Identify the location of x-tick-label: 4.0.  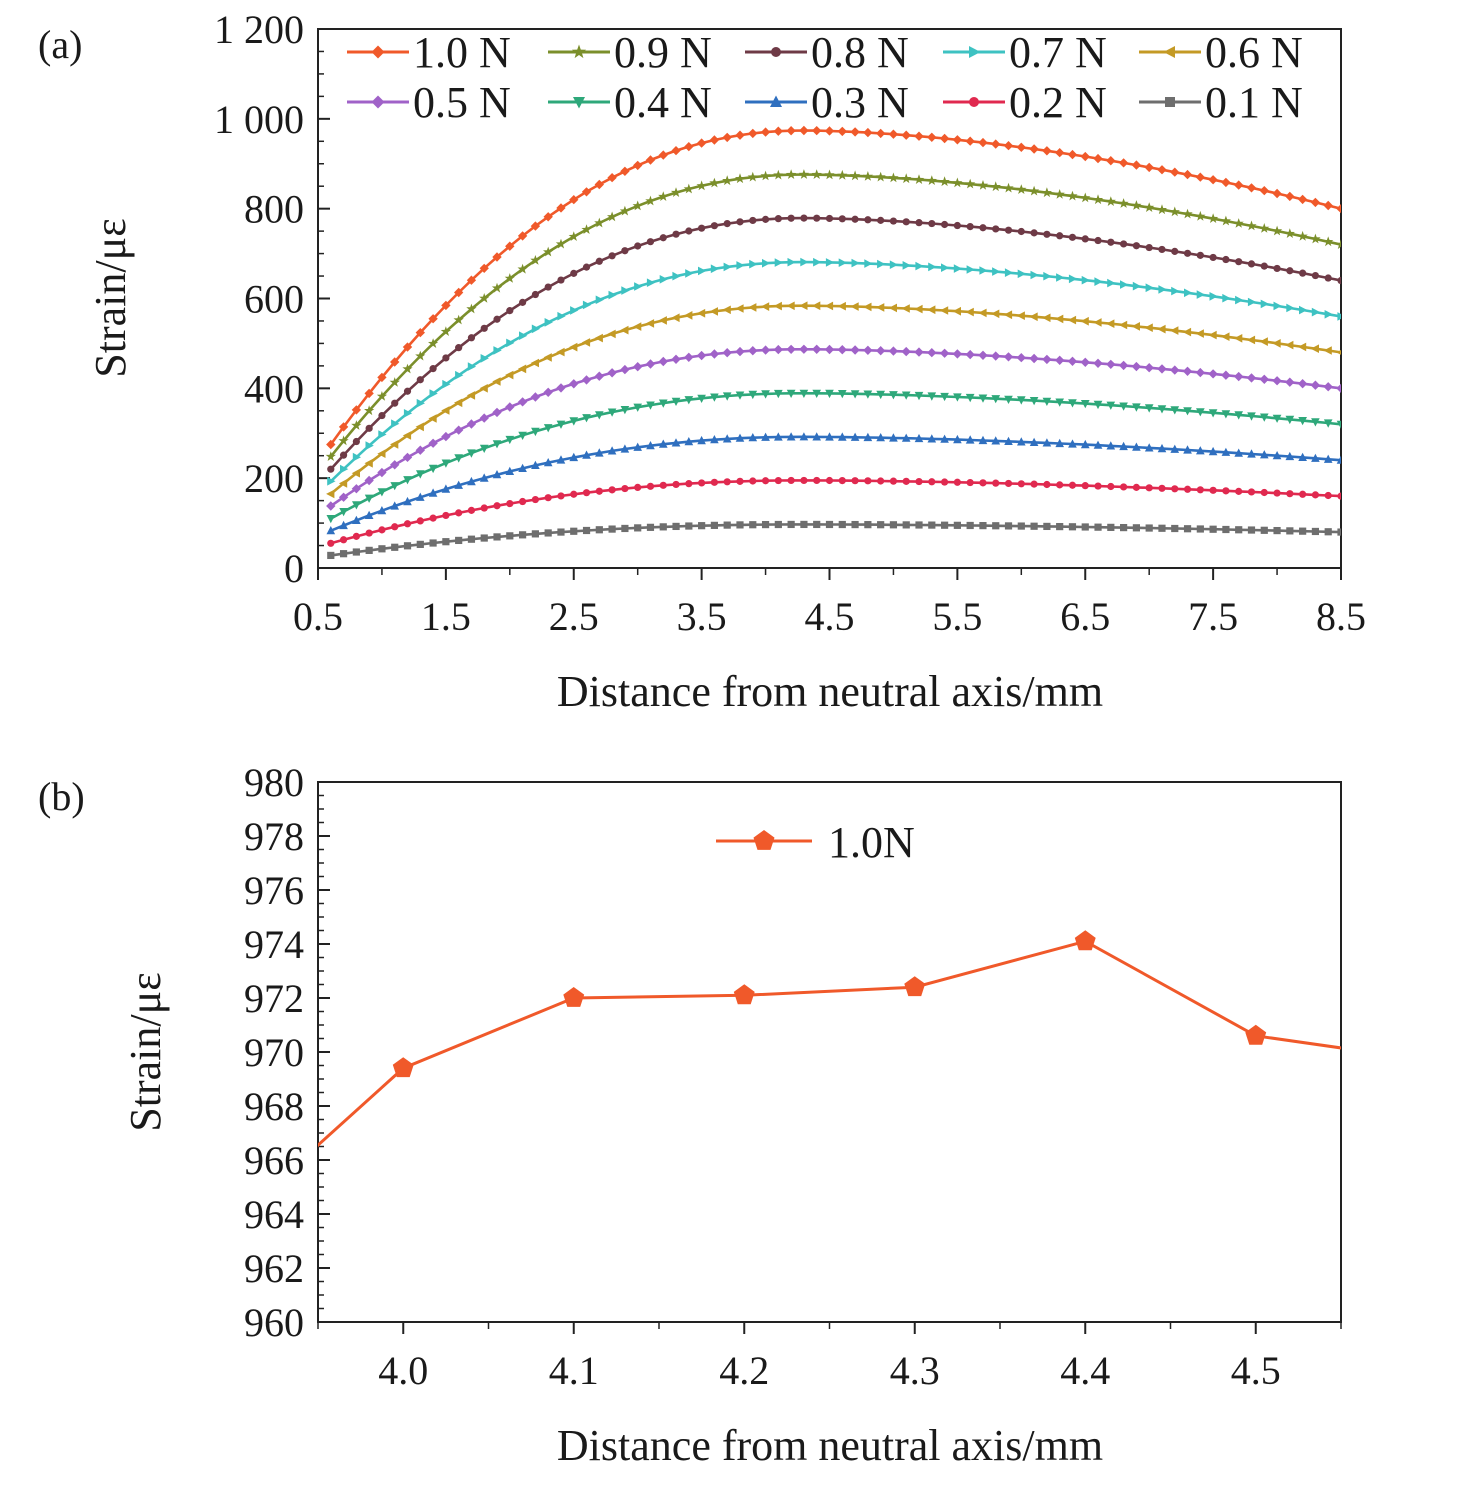
(403, 1370).